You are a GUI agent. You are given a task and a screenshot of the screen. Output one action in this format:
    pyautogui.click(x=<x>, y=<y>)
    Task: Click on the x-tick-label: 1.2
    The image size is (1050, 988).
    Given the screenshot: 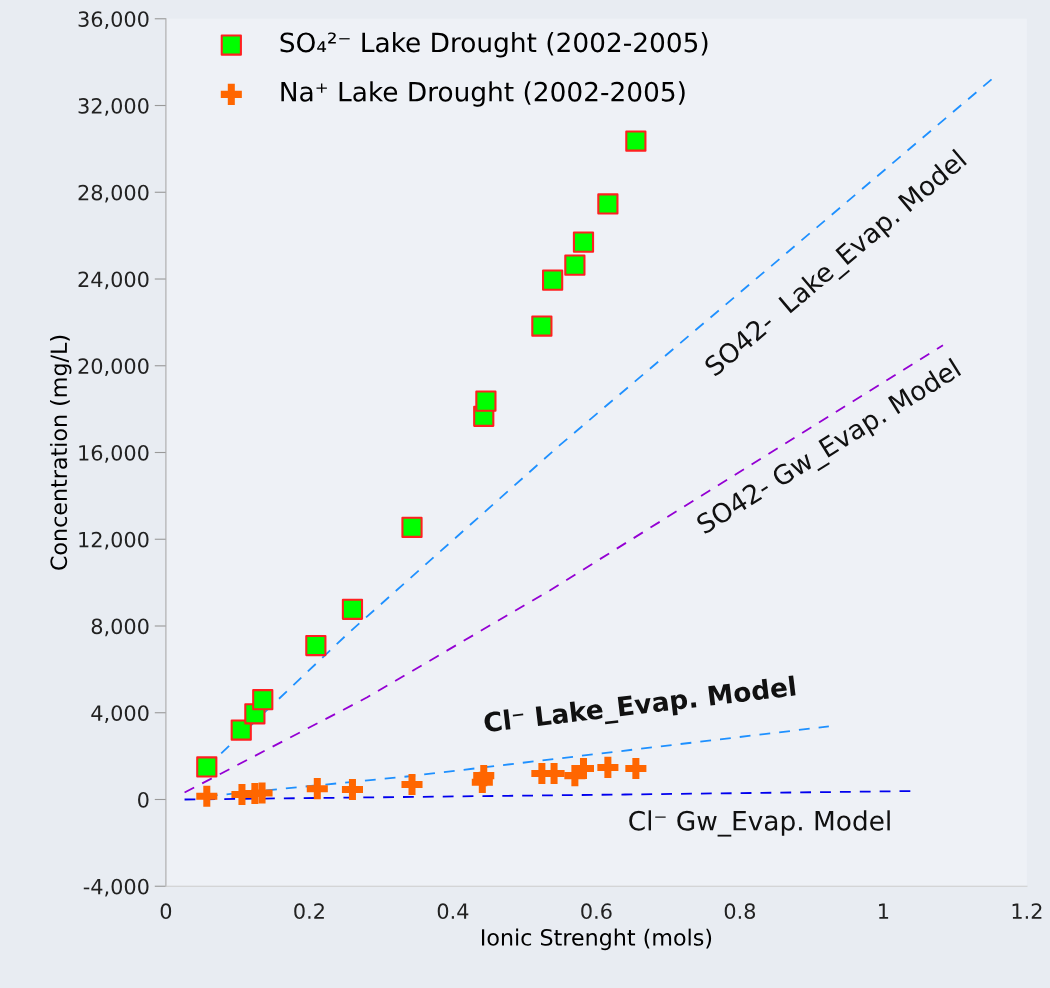 What is the action you would take?
    pyautogui.click(x=1027, y=911)
    